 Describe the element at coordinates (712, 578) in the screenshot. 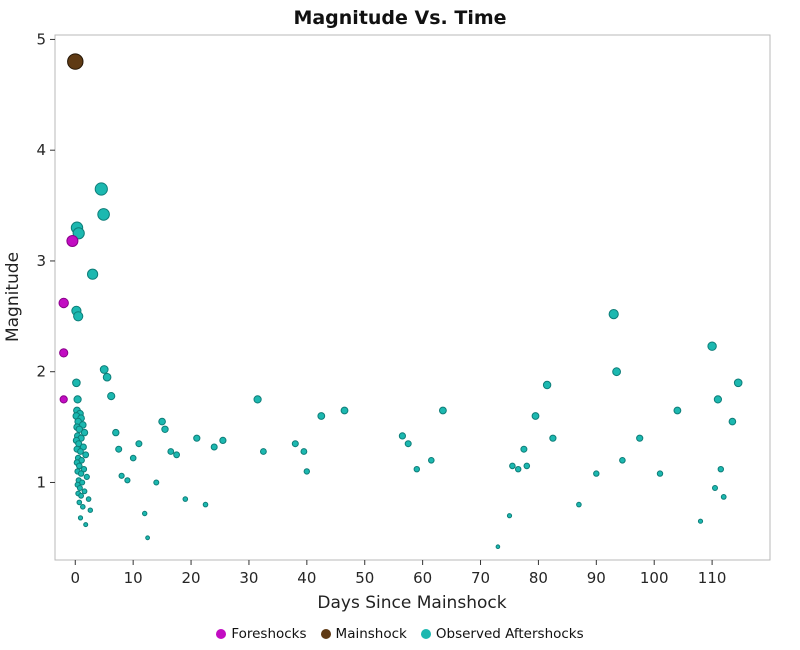

I see `x-tick-label: 110` at that location.